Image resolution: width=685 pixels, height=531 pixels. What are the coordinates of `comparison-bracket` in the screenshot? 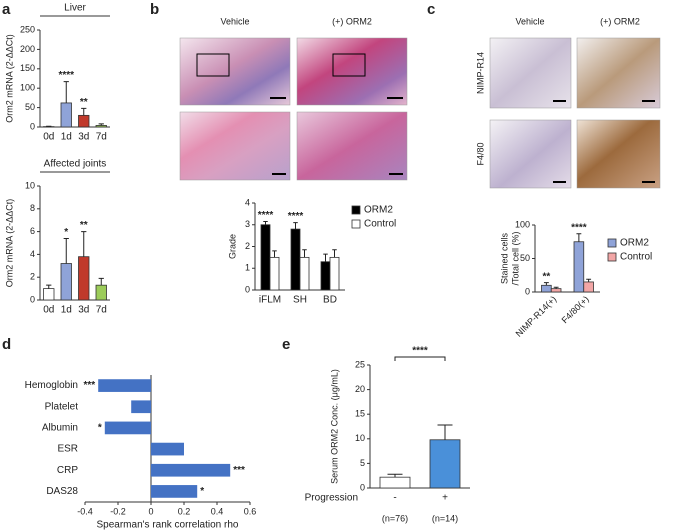 It's located at (420, 358).